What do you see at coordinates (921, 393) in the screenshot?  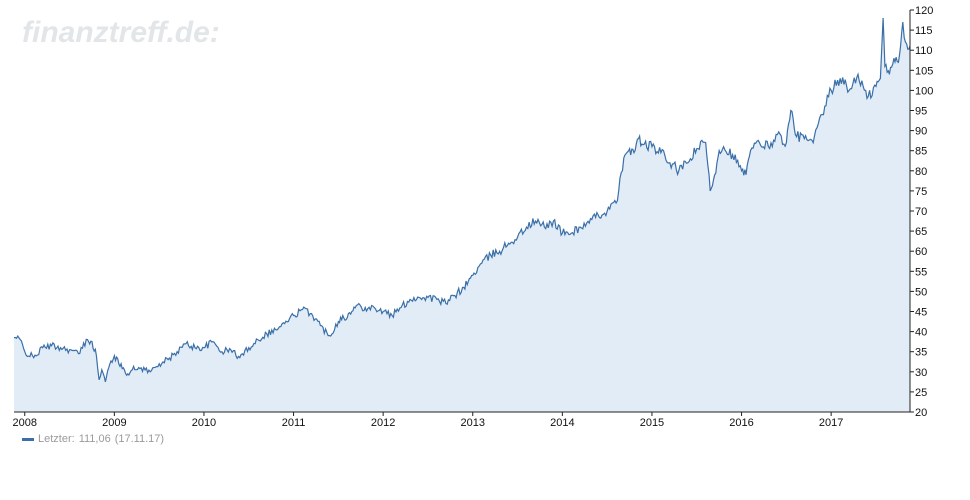 I see `y-tick-label: 25` at bounding box center [921, 393].